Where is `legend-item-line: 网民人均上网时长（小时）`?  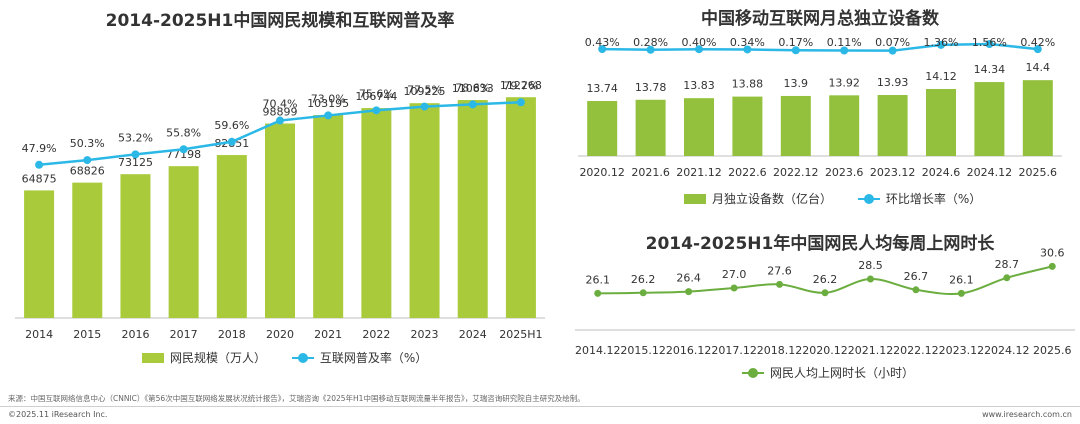
legend-item-line: 网民人均上网时长（小时） is located at coordinates (828, 372).